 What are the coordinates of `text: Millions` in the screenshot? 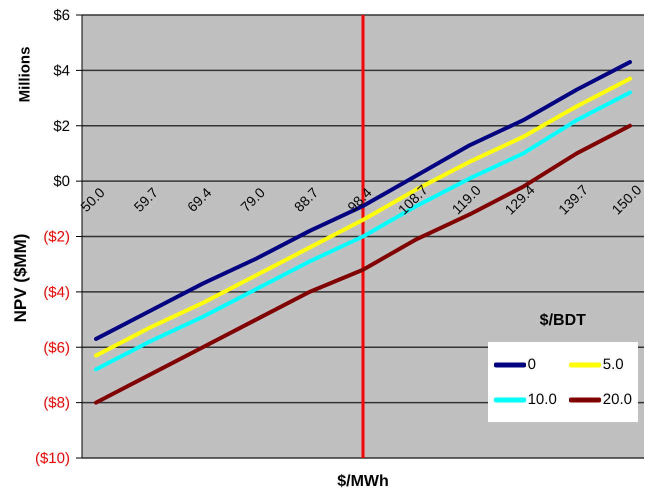 It's located at (25, 75).